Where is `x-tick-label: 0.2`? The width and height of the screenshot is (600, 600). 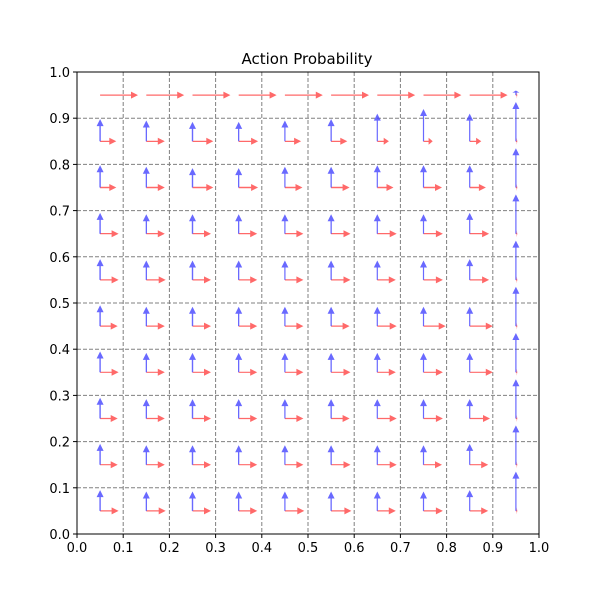 x-tick-label: 0.2 is located at coordinates (169, 548).